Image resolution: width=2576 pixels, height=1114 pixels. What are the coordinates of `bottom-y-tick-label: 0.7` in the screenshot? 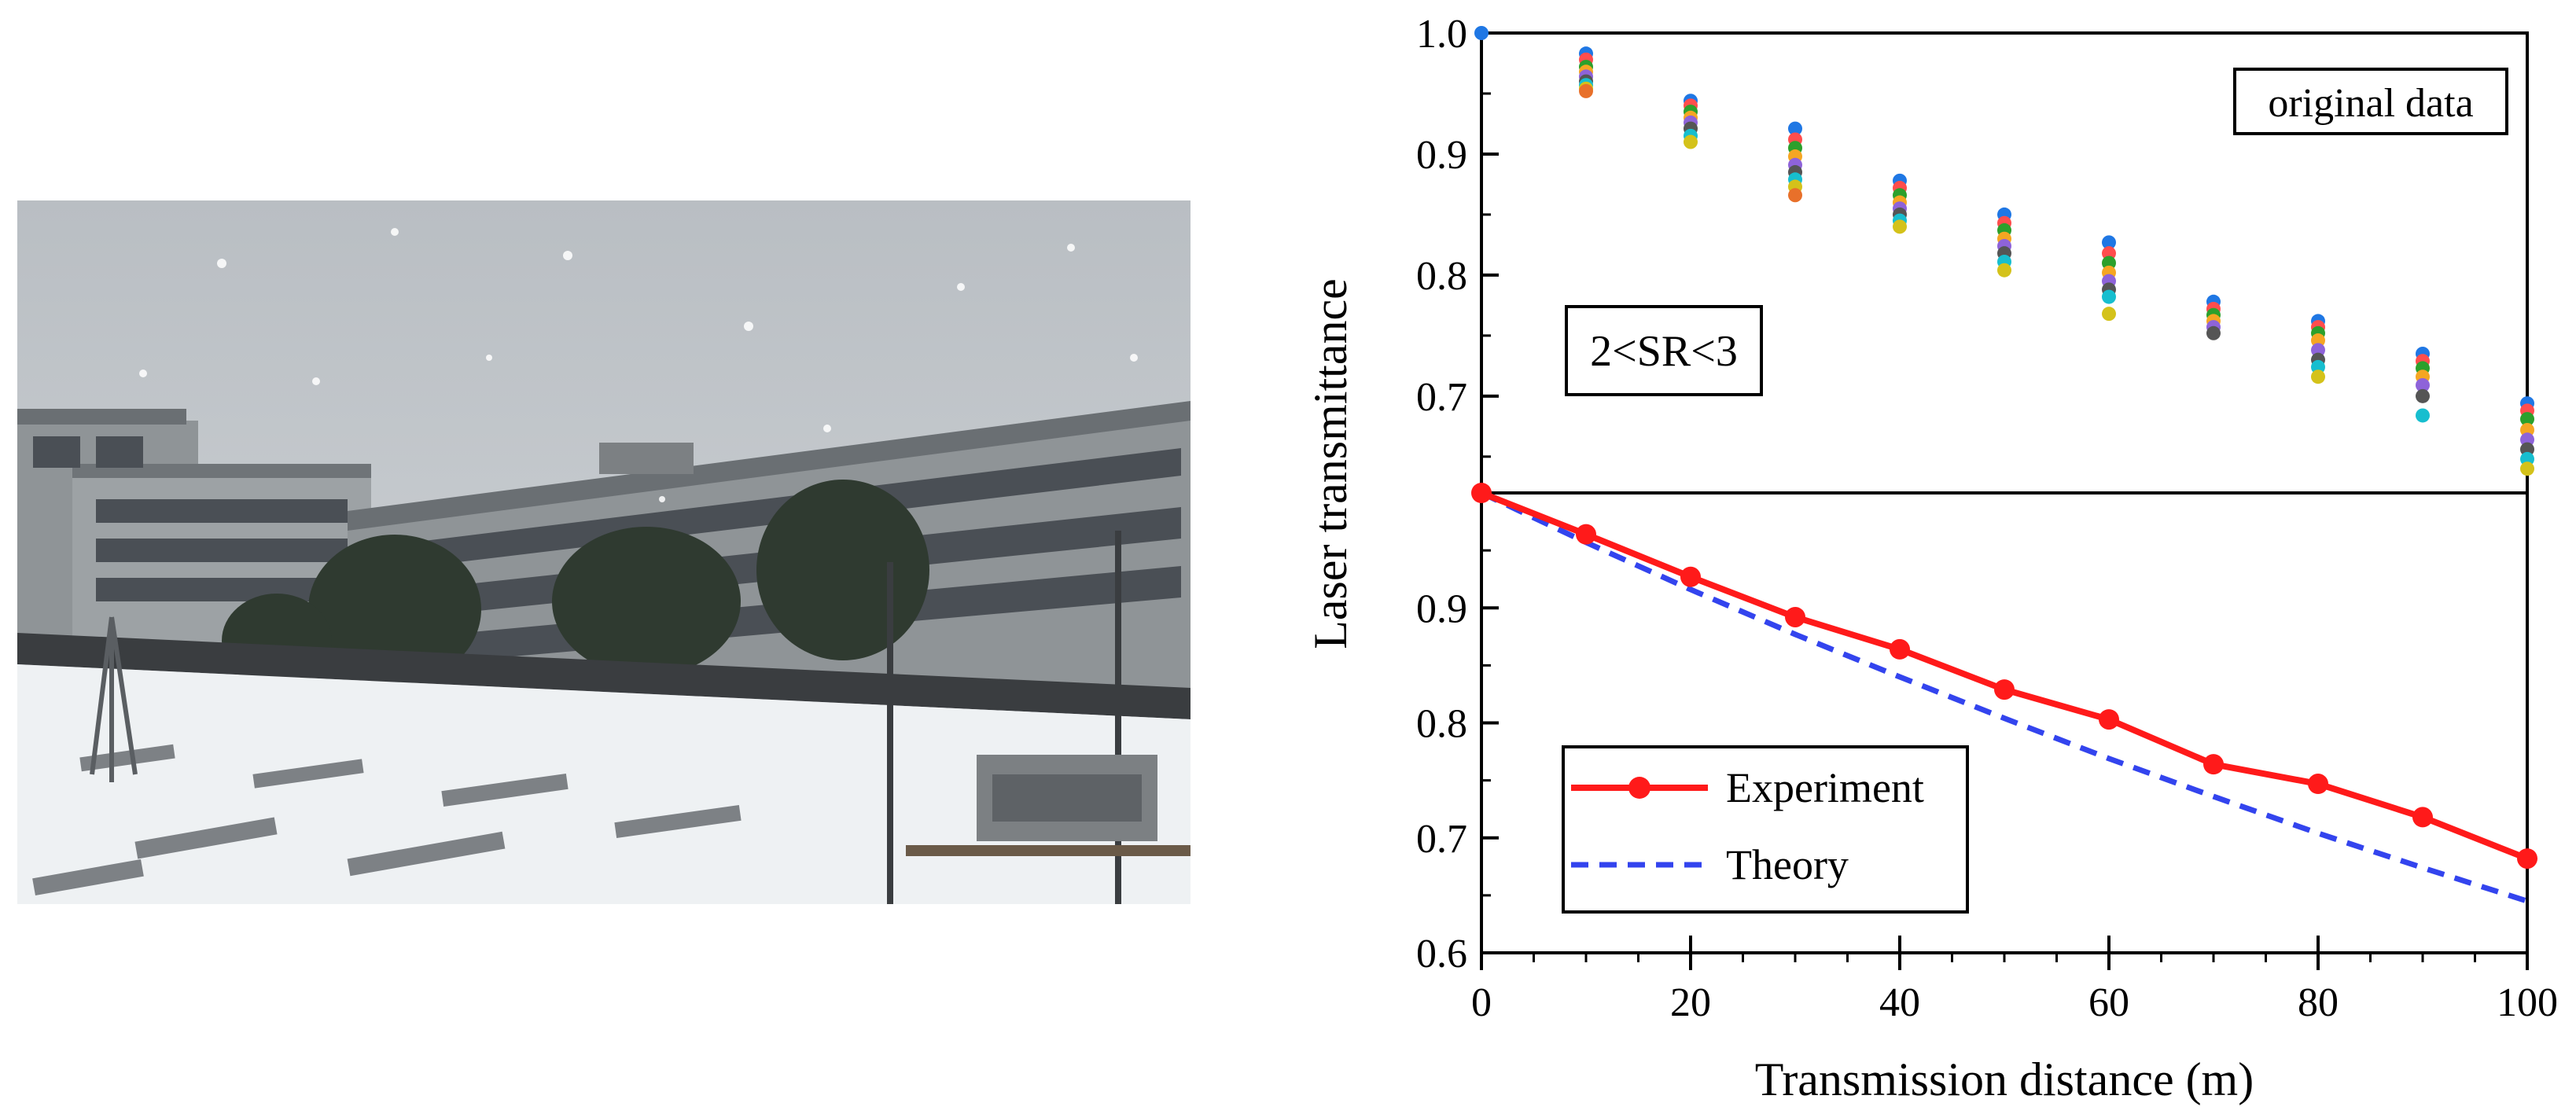 It's located at (1441, 839).